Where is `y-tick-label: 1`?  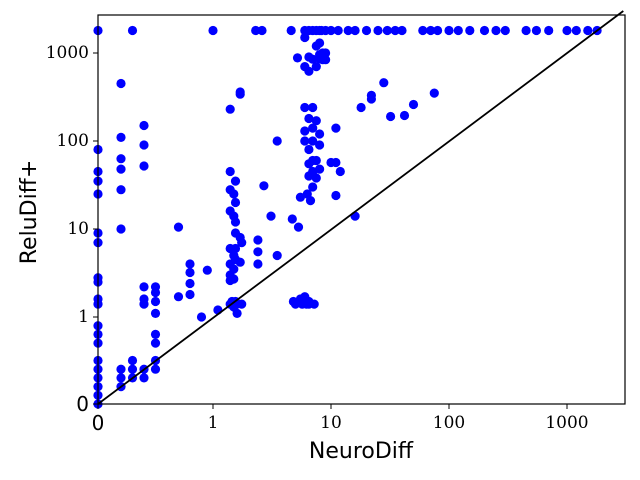 y-tick-label: 1 is located at coordinates (83, 317).